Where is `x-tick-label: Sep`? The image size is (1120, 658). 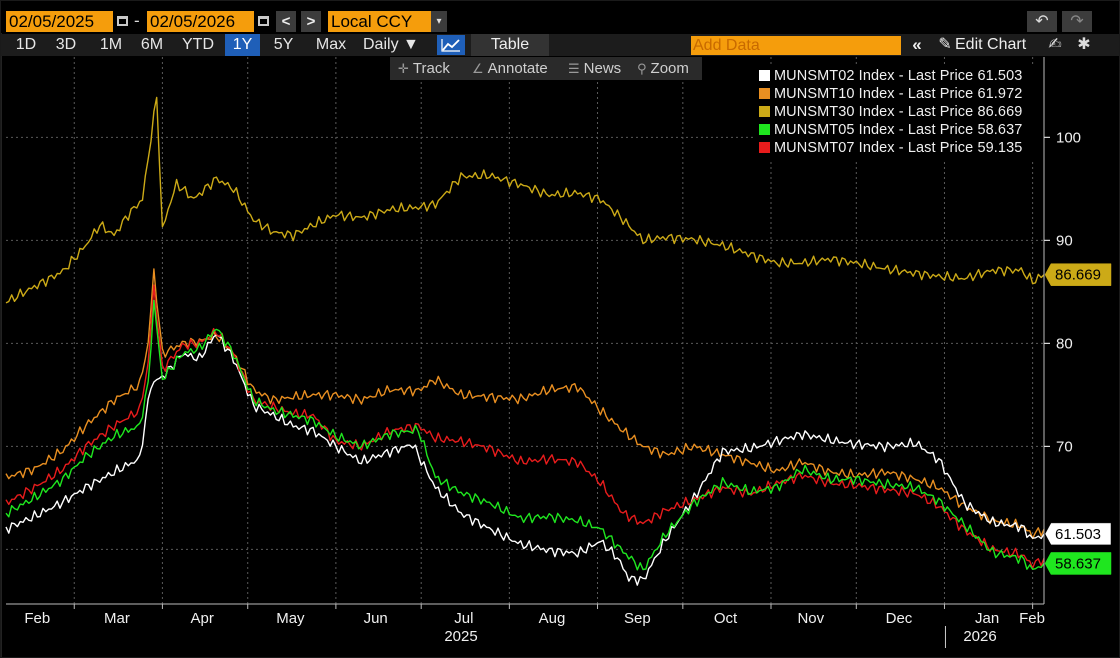 x-tick-label: Sep is located at coordinates (637, 618).